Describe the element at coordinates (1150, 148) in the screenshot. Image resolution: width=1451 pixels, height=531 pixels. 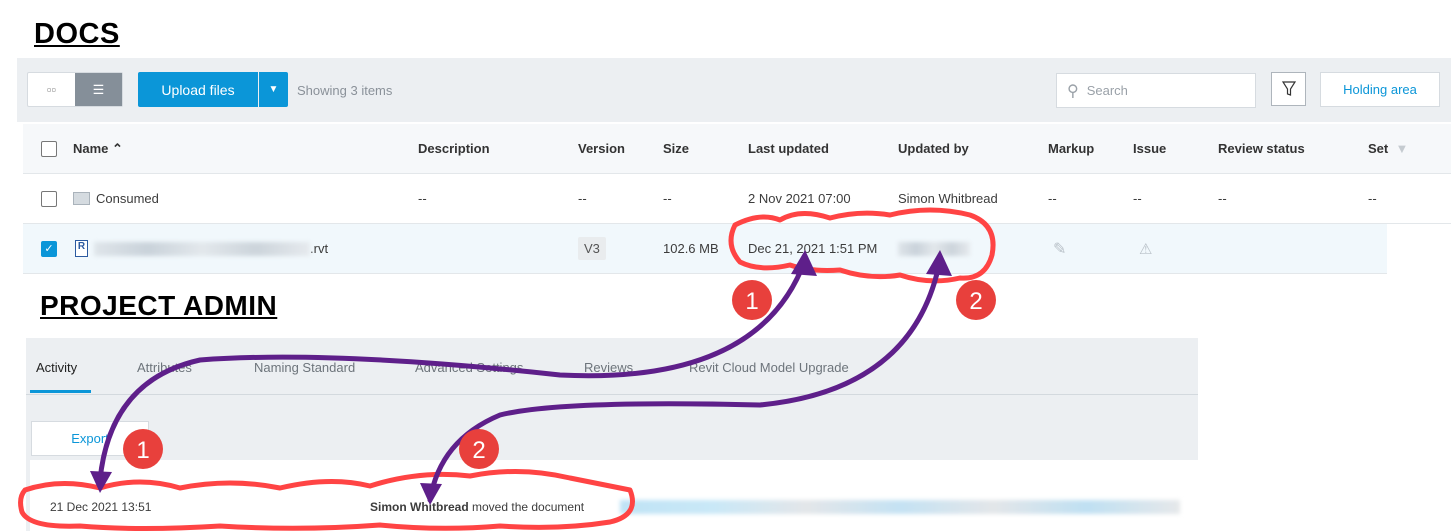
I see `column-issue: Issue` at that location.